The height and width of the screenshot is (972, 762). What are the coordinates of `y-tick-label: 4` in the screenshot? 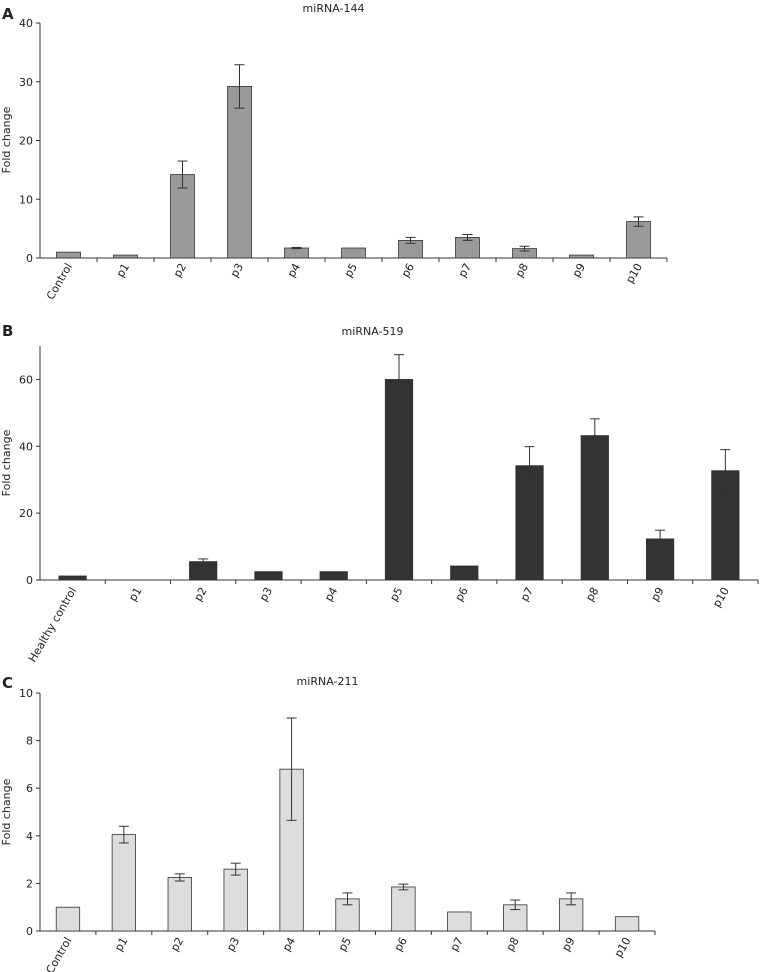 It's located at (29, 836).